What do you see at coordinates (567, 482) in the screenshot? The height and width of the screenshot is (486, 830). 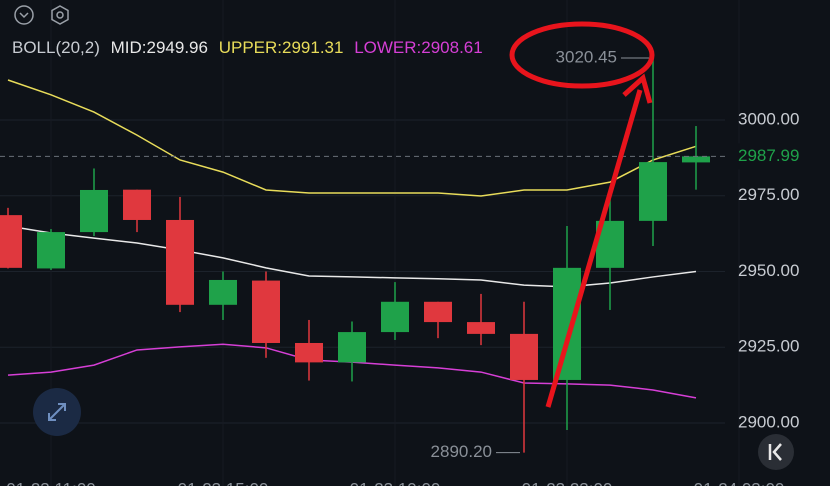 I see `x-tick-label: 01-23 23:00` at bounding box center [567, 482].